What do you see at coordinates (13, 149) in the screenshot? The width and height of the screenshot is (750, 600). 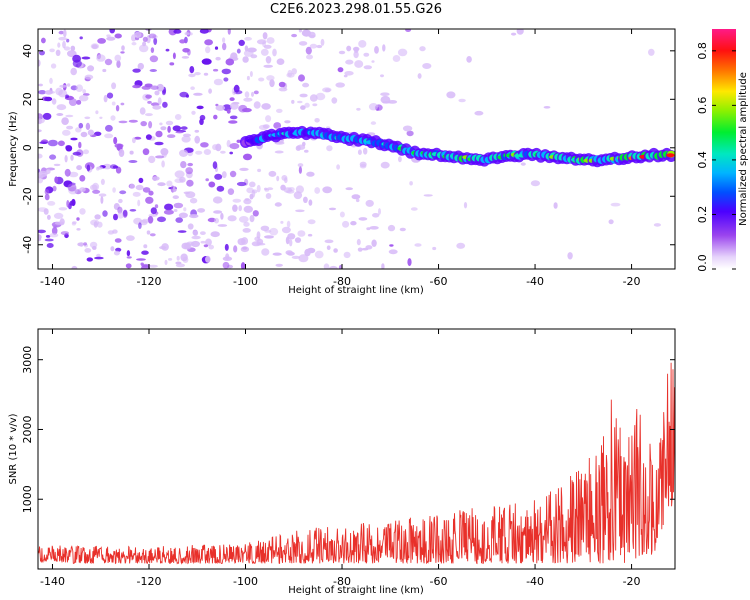 I see `spectrogram-y-axis-label: Frequency (Hz)` at bounding box center [13, 149].